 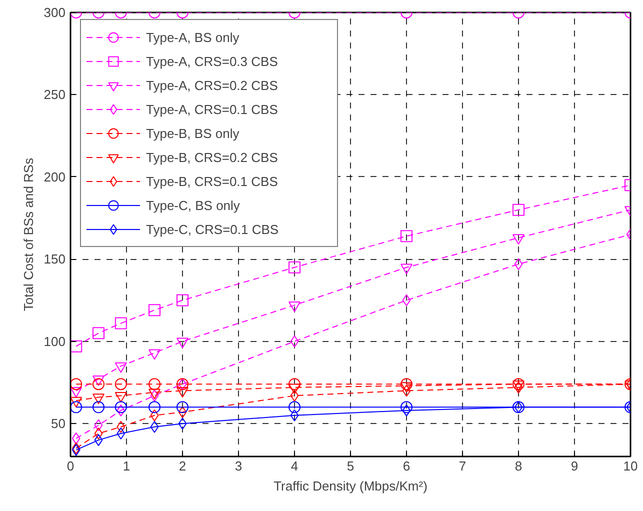 I want to click on y-axis-title: Total Cost of BSs and RSs, so click(x=28, y=234).